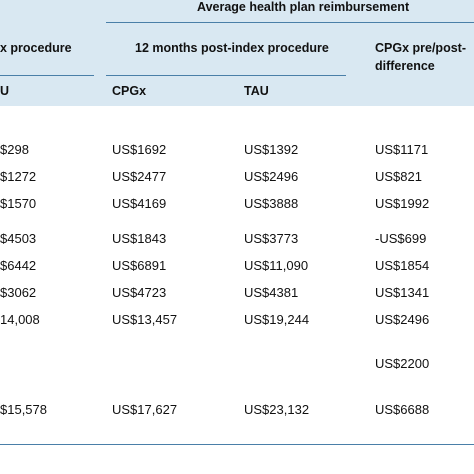 The height and width of the screenshot is (474, 474). Describe the element at coordinates (402, 149) in the screenshot. I see `cell-difference: US$1171` at that location.